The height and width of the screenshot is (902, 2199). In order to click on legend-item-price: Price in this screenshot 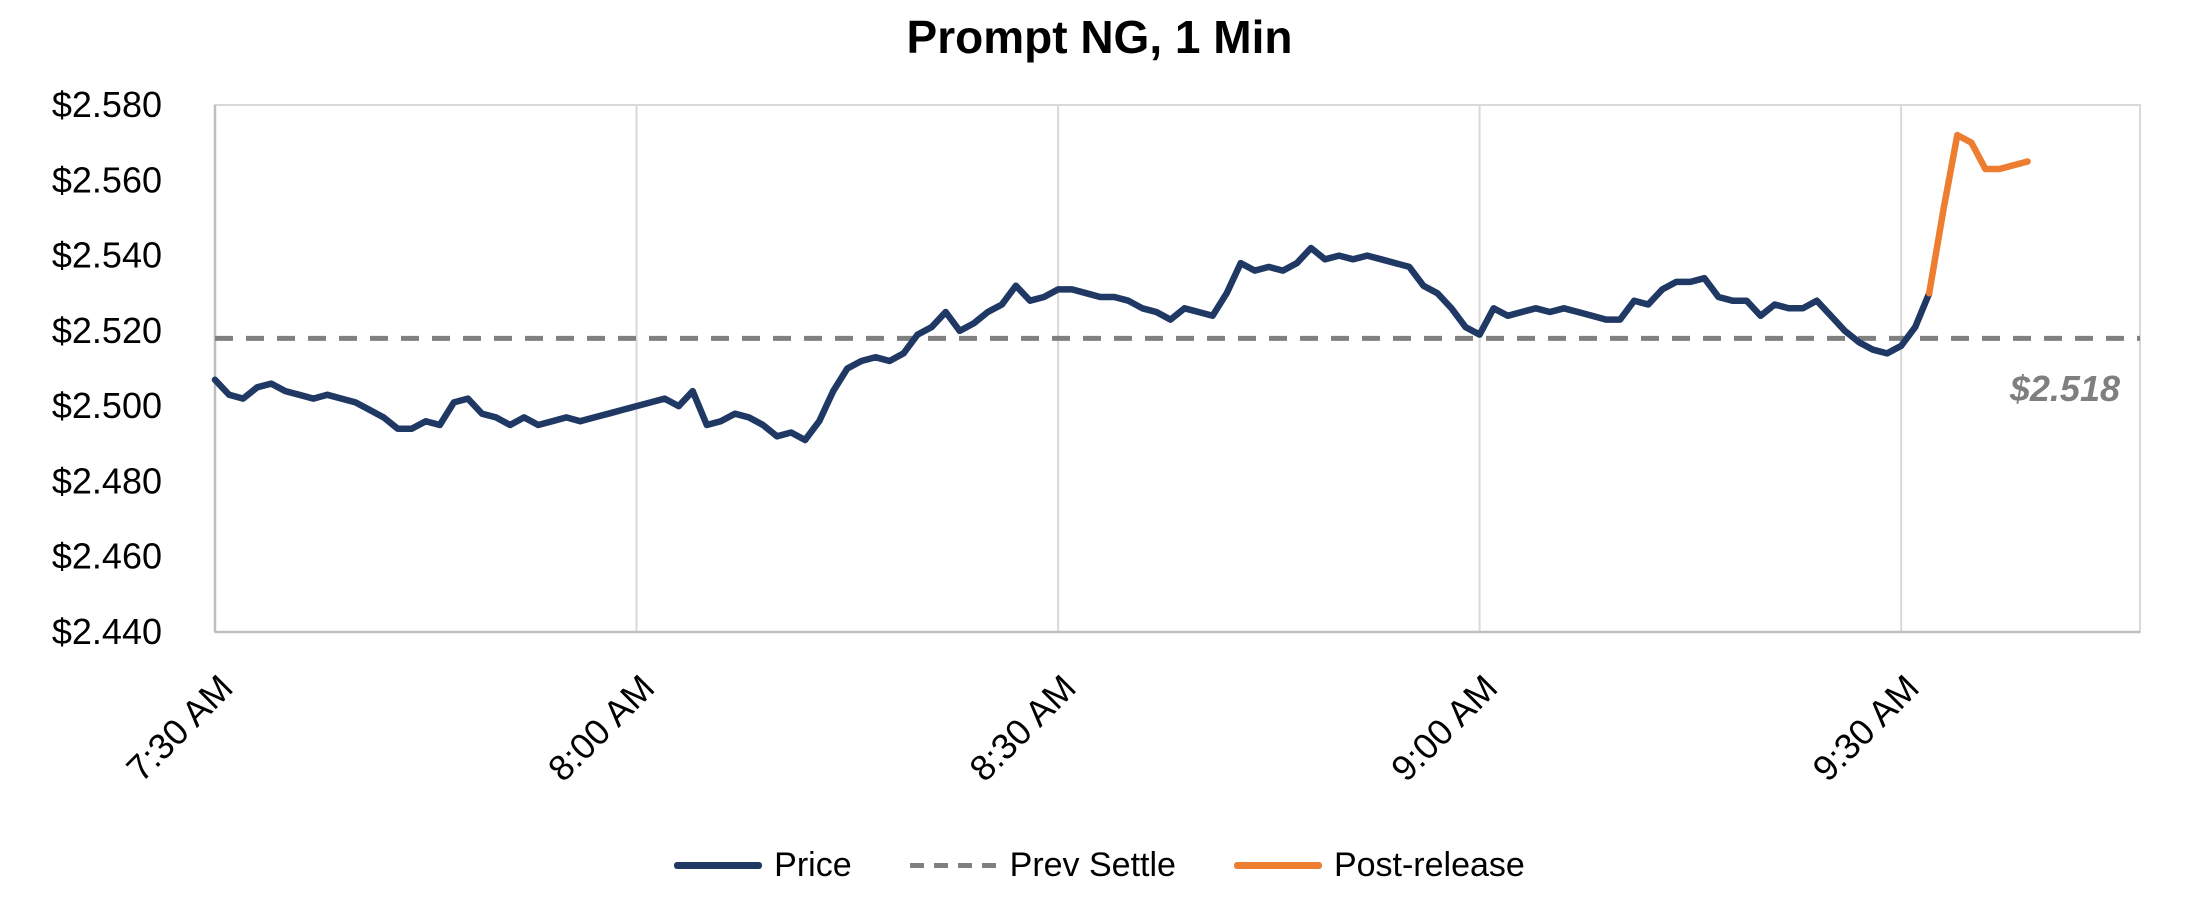, I will do `click(763, 865)`.